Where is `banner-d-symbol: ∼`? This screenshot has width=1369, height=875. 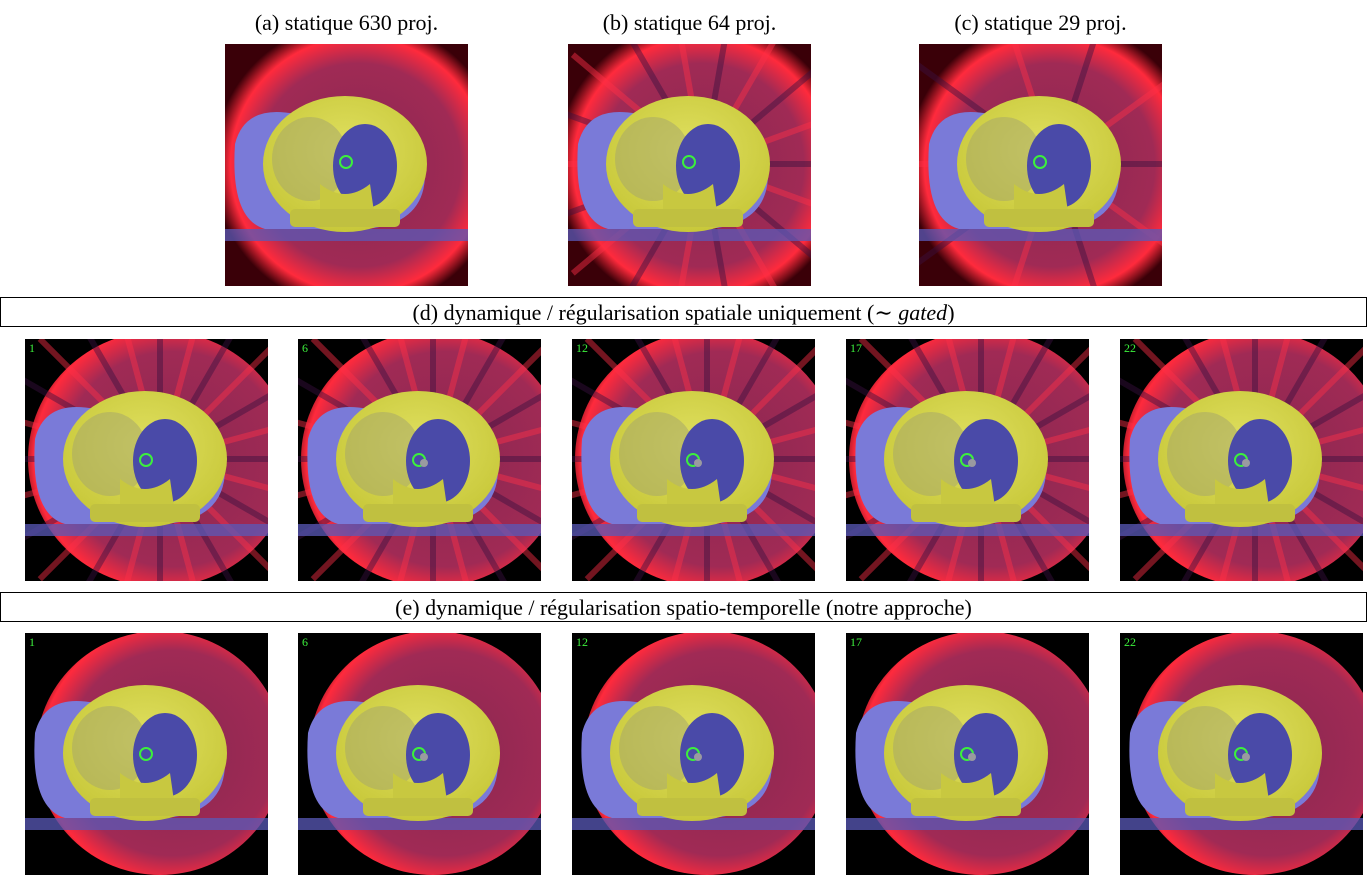 banner-d-symbol: ∼ is located at coordinates (886, 312).